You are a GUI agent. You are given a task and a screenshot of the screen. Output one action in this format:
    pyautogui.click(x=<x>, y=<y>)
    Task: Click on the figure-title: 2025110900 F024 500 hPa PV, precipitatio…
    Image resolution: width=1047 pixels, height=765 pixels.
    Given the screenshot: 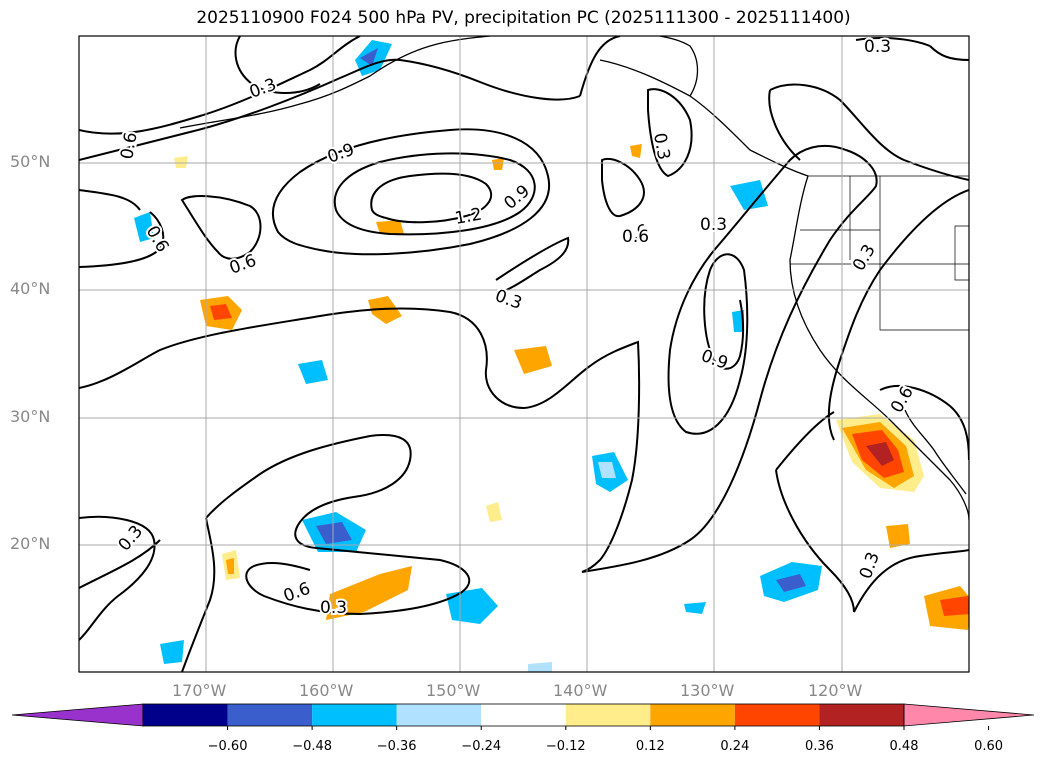 What is the action you would take?
    pyautogui.click(x=523, y=18)
    